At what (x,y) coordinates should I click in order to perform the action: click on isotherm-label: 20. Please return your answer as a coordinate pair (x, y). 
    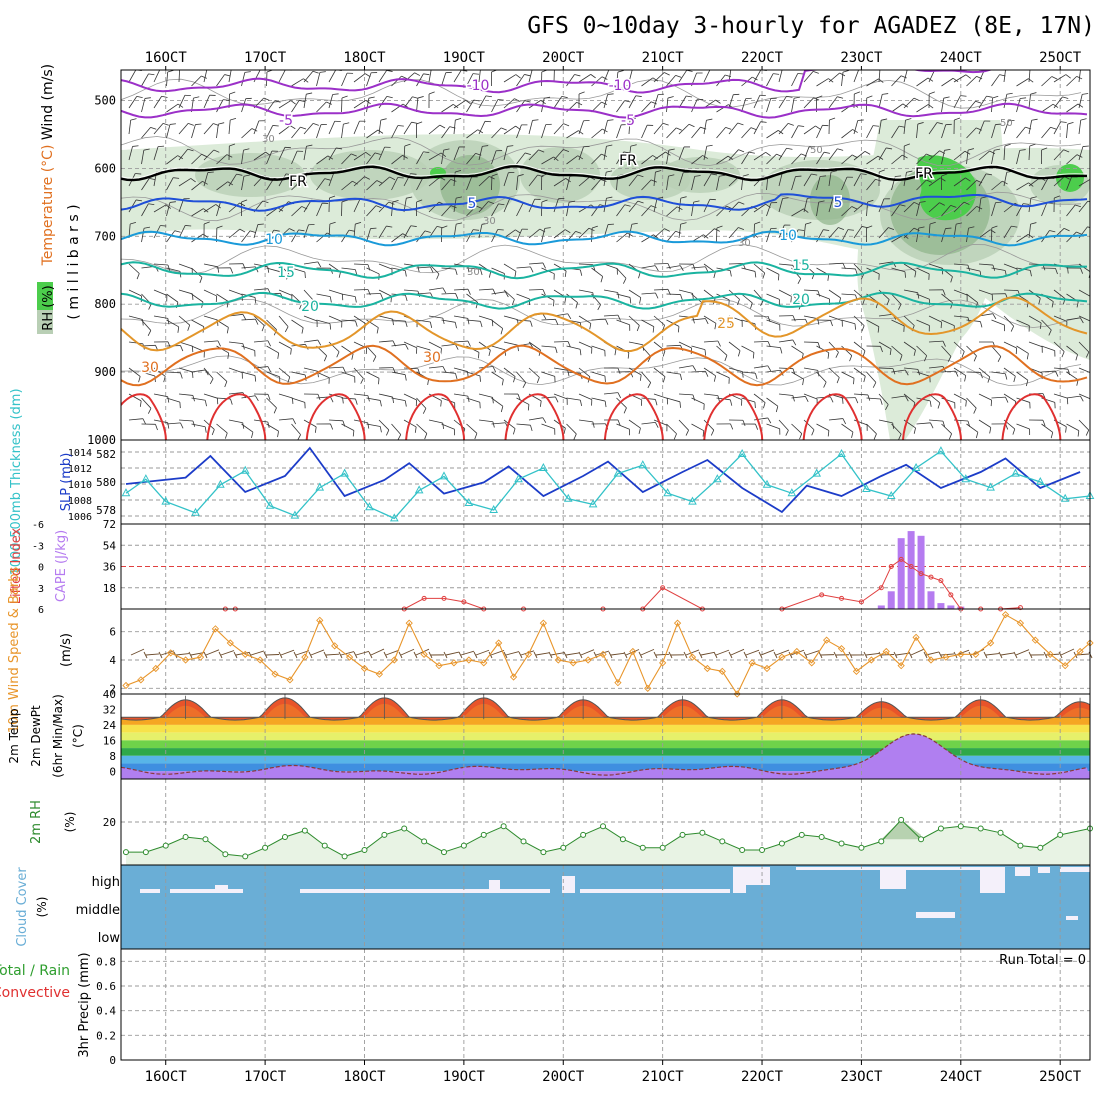
    Looking at the image, I should click on (801, 300).